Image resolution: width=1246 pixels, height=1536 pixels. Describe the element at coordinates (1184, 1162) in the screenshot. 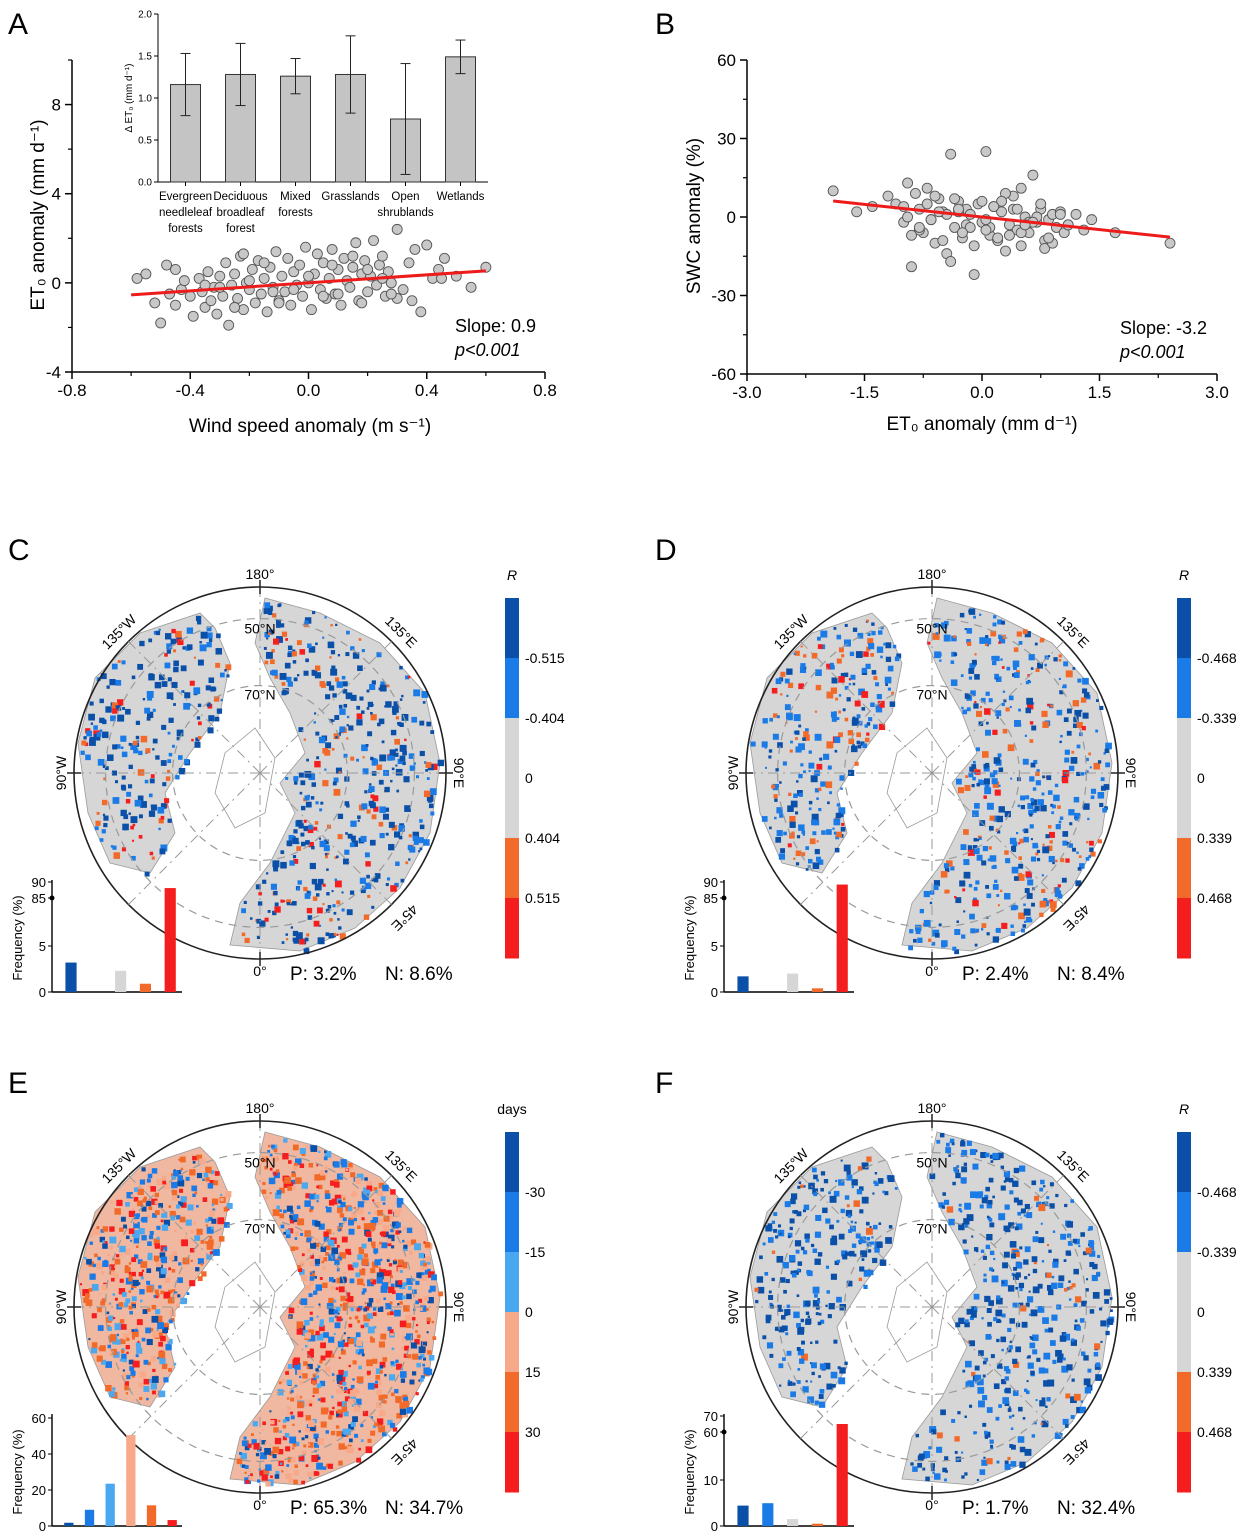

I see `colorbar-segment` at that location.